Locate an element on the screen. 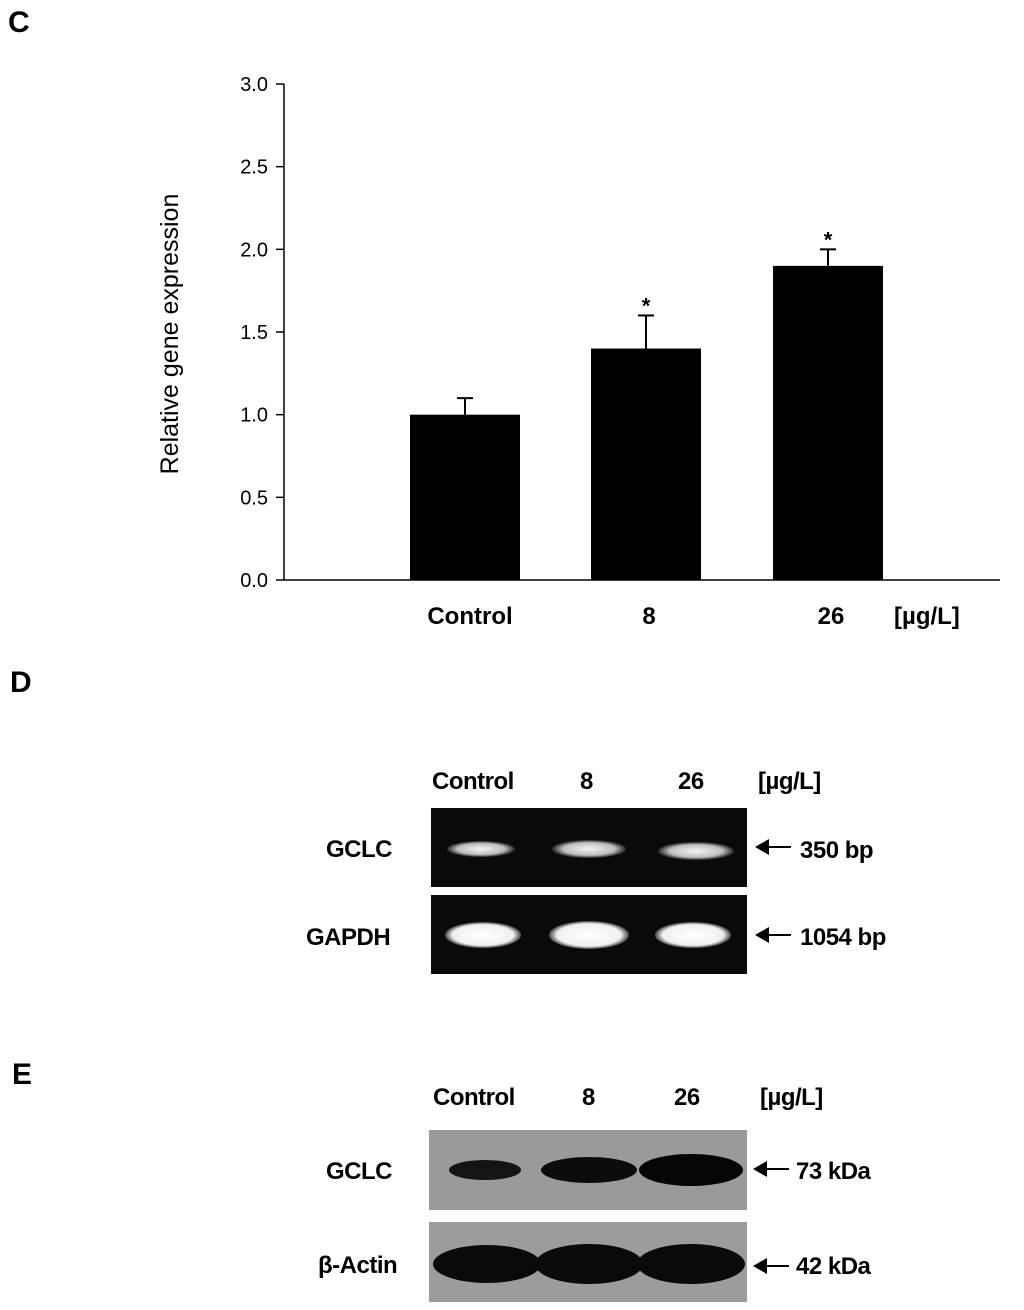 This screenshot has height=1310, width=1024. x-unit-label: [µg/L] is located at coordinates (927, 616).